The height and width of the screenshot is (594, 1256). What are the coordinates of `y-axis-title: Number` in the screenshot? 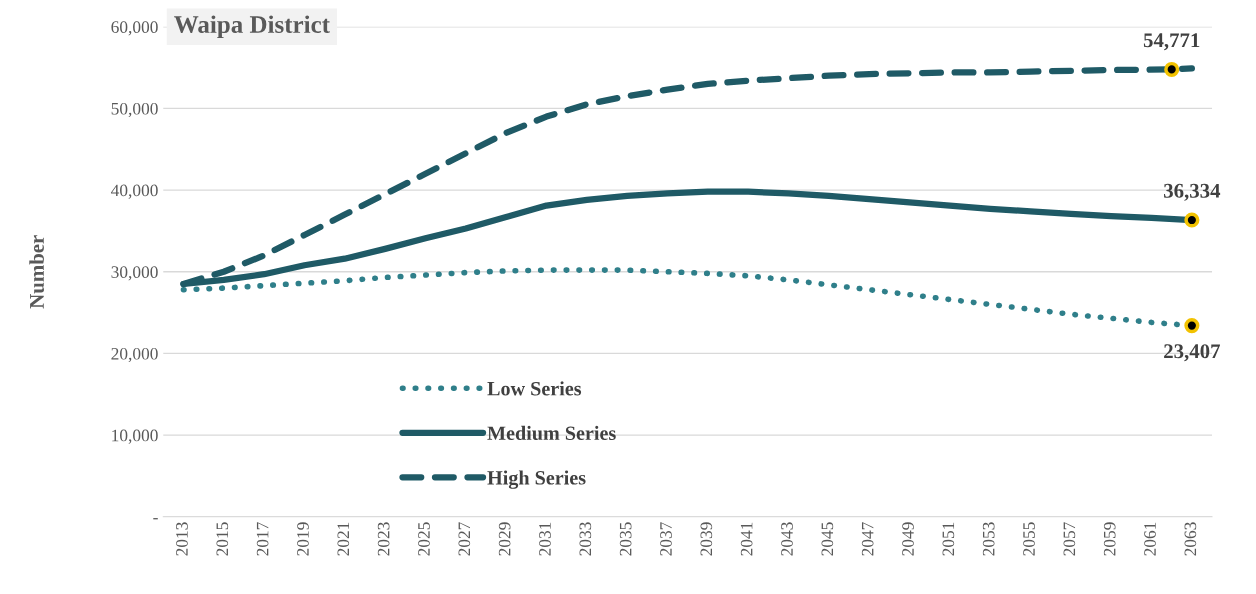 It's located at (36, 272).